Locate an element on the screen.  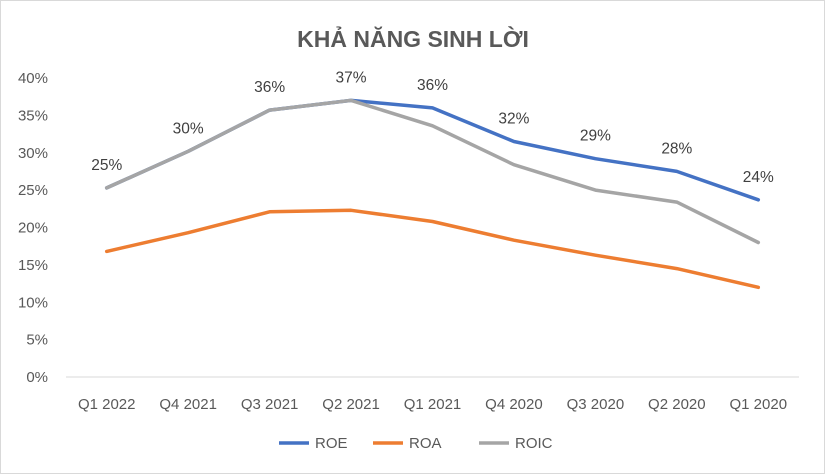
legend: ROE ROA ROIC is located at coordinates (416, 443).